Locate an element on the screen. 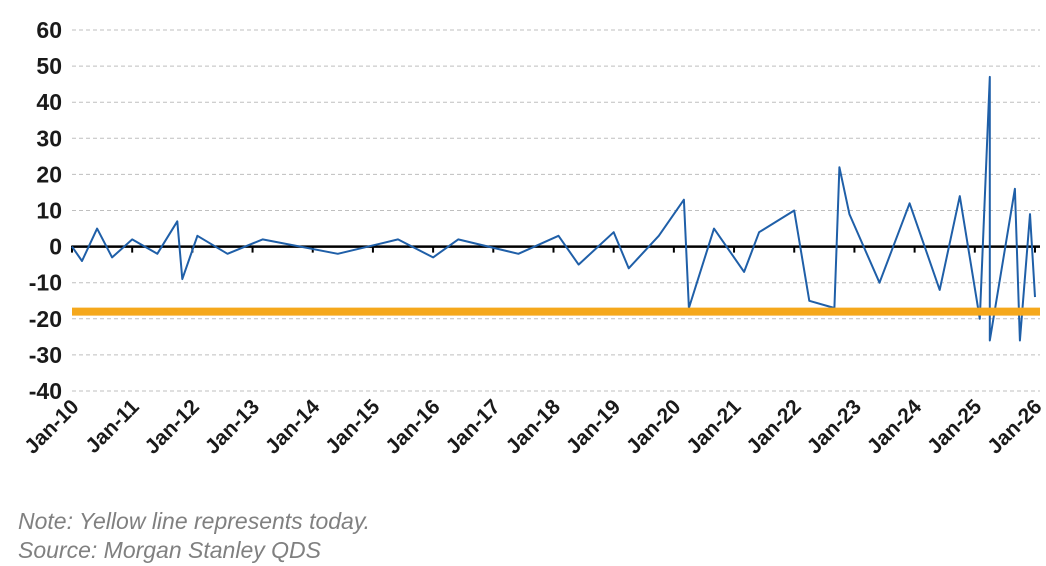  y-tick-label: -20 is located at coordinates (45, 319).